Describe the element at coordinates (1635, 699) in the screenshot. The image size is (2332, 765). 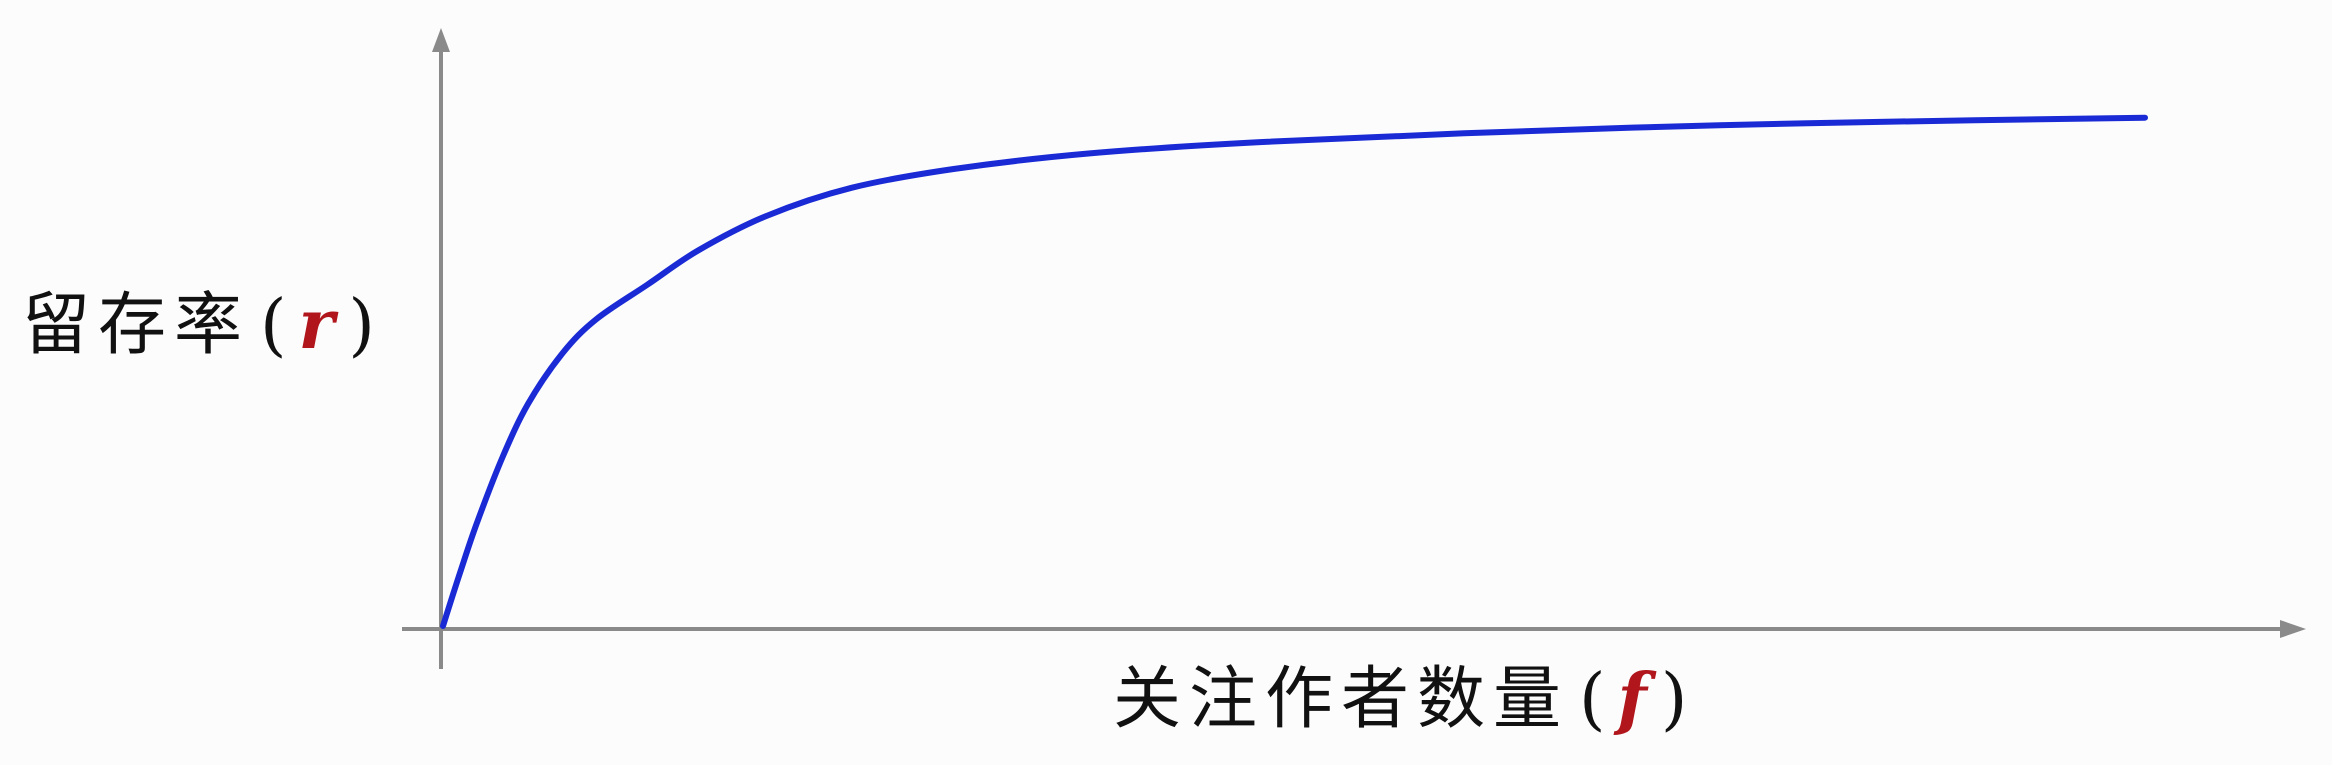
I see `x-axis-label-symbol: f` at that location.